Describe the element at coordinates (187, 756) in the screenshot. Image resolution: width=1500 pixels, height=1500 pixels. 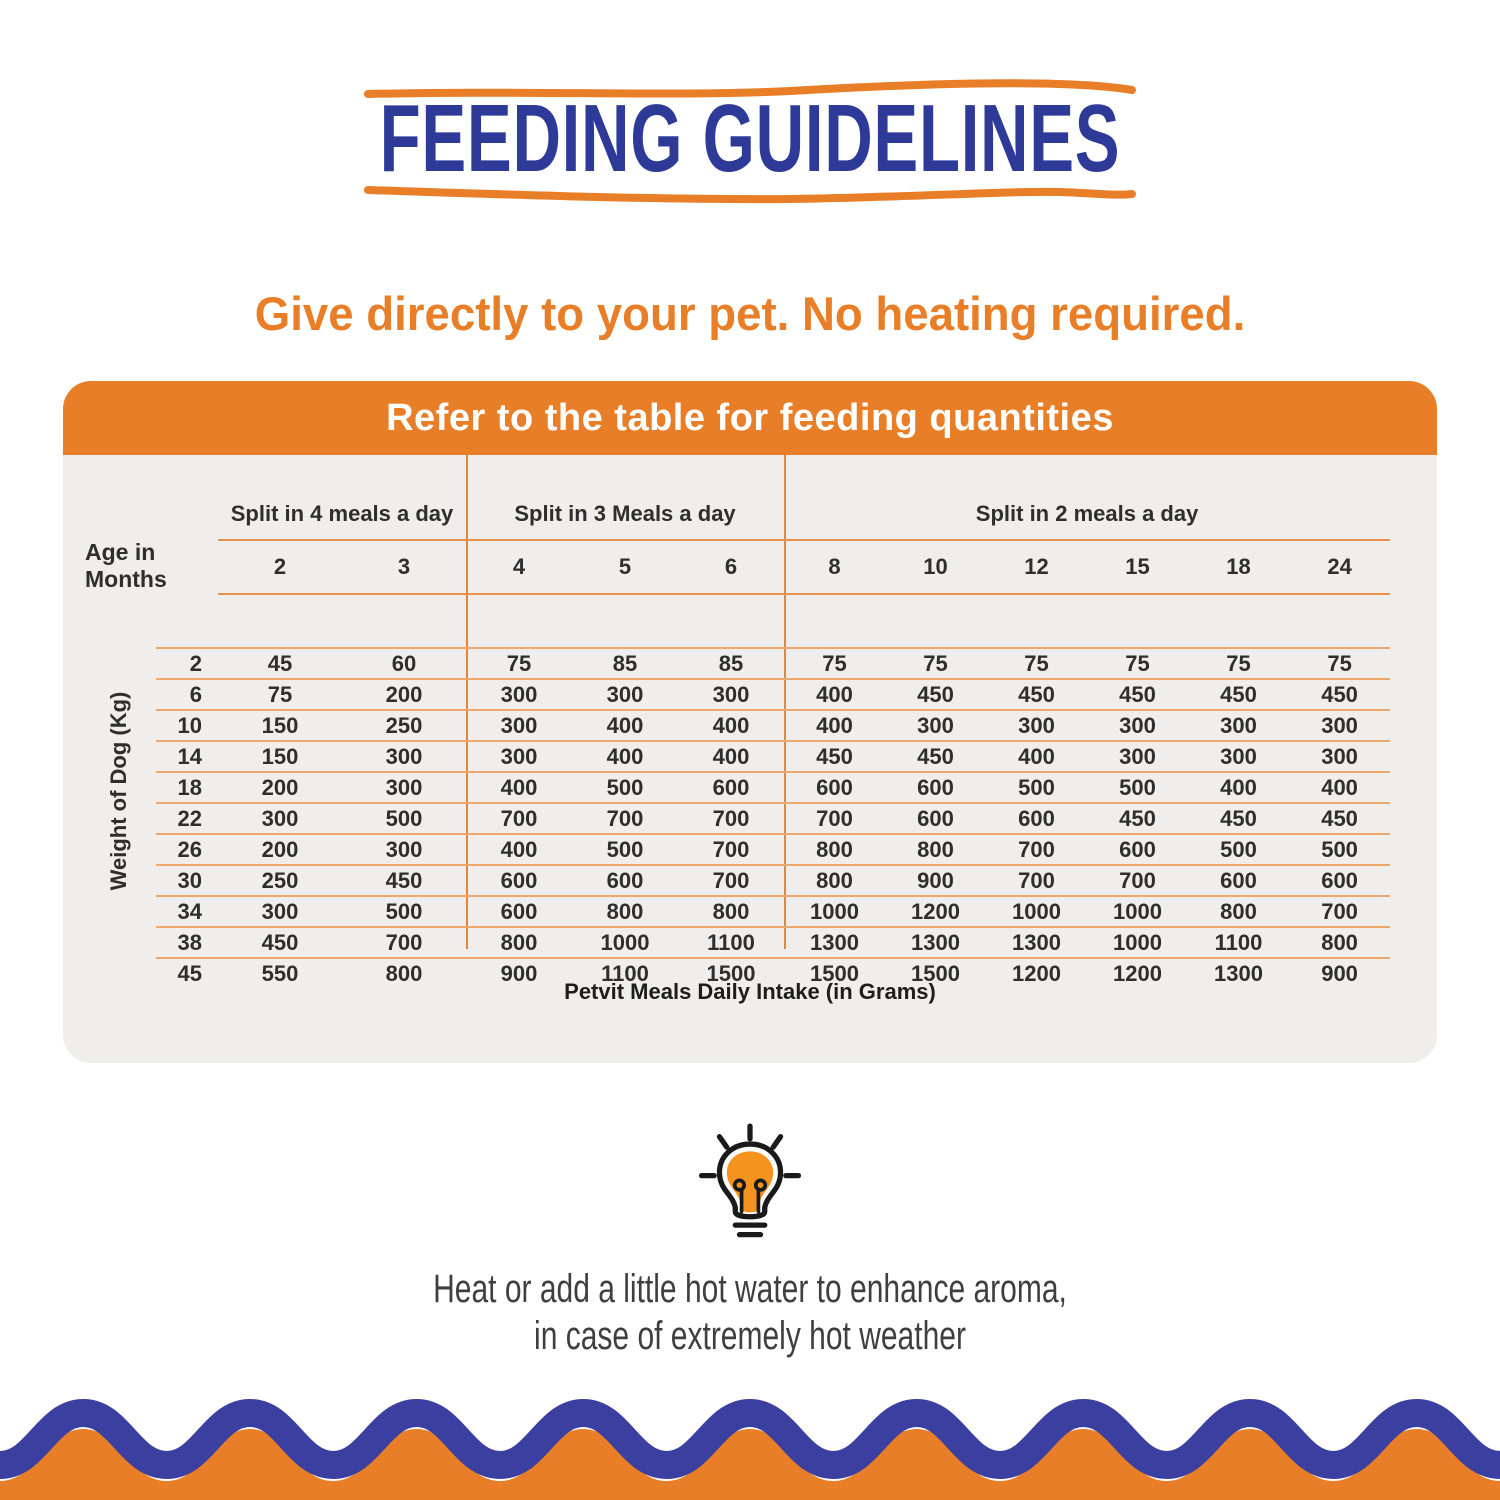
I see `weight-row-header: 14` at that location.